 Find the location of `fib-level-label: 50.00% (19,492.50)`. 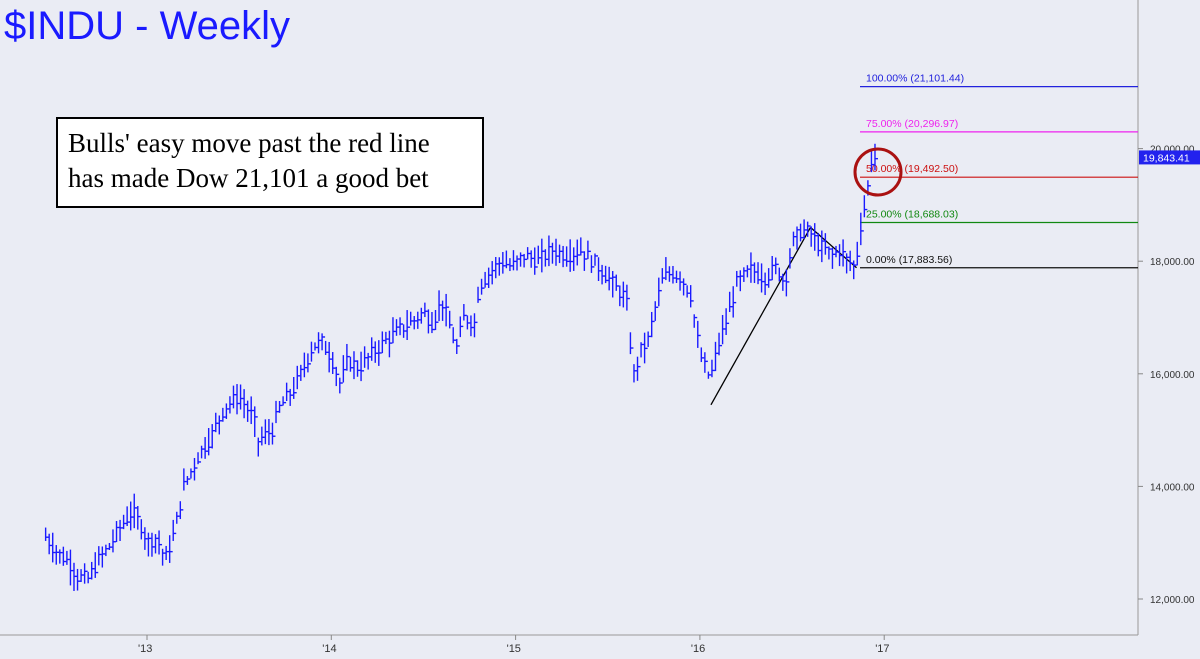

fib-level-label: 50.00% (19,492.50) is located at coordinates (912, 169).